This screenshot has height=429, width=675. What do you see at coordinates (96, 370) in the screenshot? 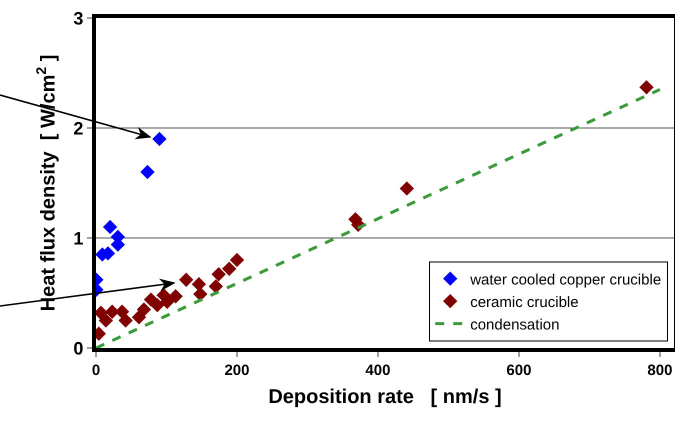
I see `x-tick-label: 0` at bounding box center [96, 370].